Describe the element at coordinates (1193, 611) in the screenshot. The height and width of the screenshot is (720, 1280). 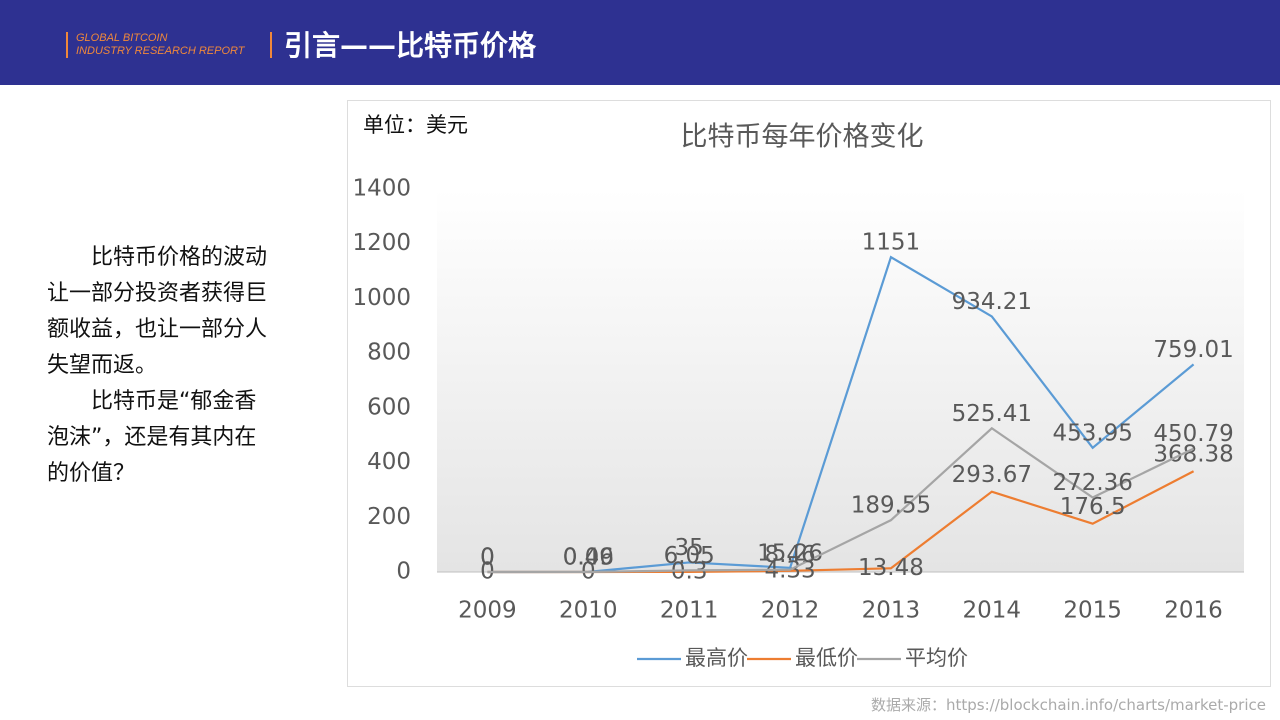
I see `x-tick-label: 2016` at that location.